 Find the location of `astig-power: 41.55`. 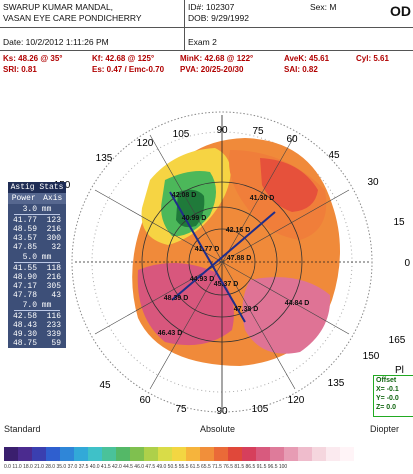

astig-power: 41.55 is located at coordinates (25, 268).